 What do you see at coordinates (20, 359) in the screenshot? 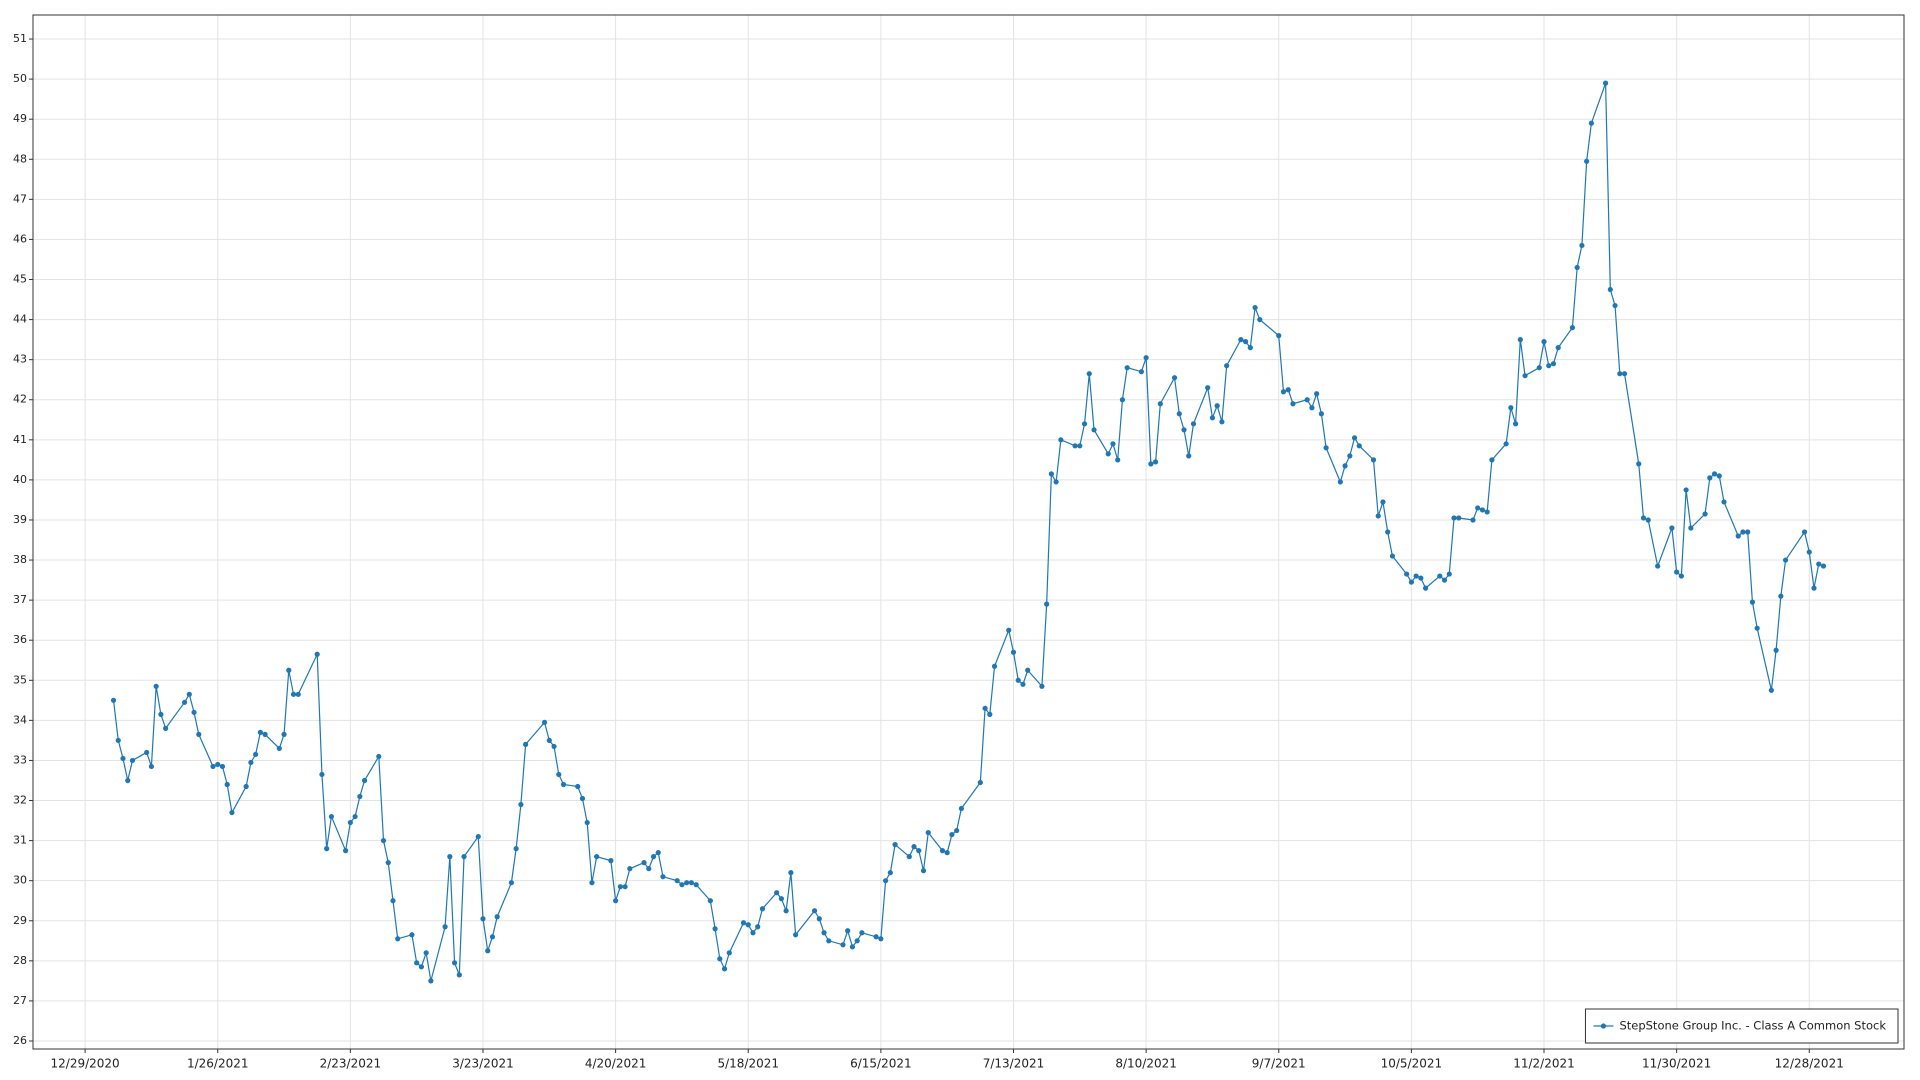
I see `y-tick-label: 43` at bounding box center [20, 359].